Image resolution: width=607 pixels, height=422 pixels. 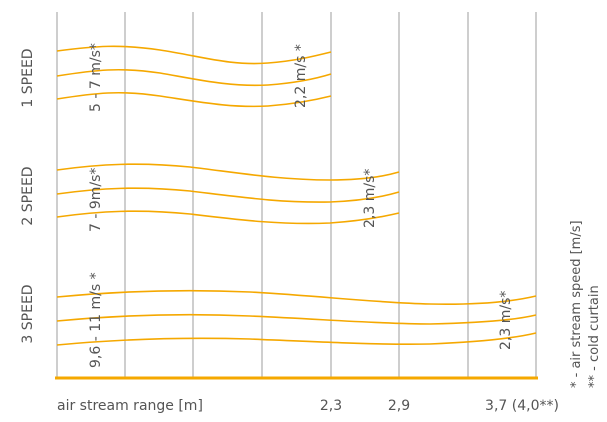 I want to click on stream-speed-label-2: 7 - 9m/s*, so click(x=96, y=200).